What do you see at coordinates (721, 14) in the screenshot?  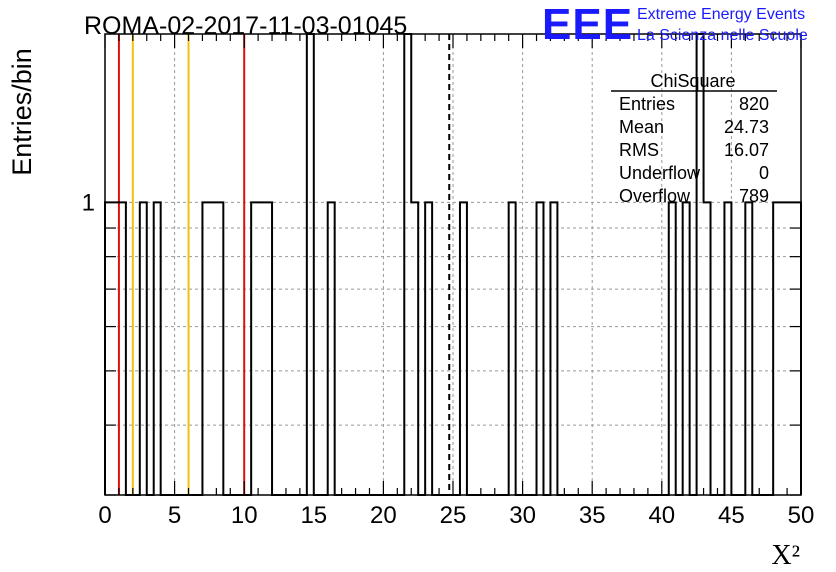 I see `logo-line-1: Extreme Energy Events` at bounding box center [721, 14].